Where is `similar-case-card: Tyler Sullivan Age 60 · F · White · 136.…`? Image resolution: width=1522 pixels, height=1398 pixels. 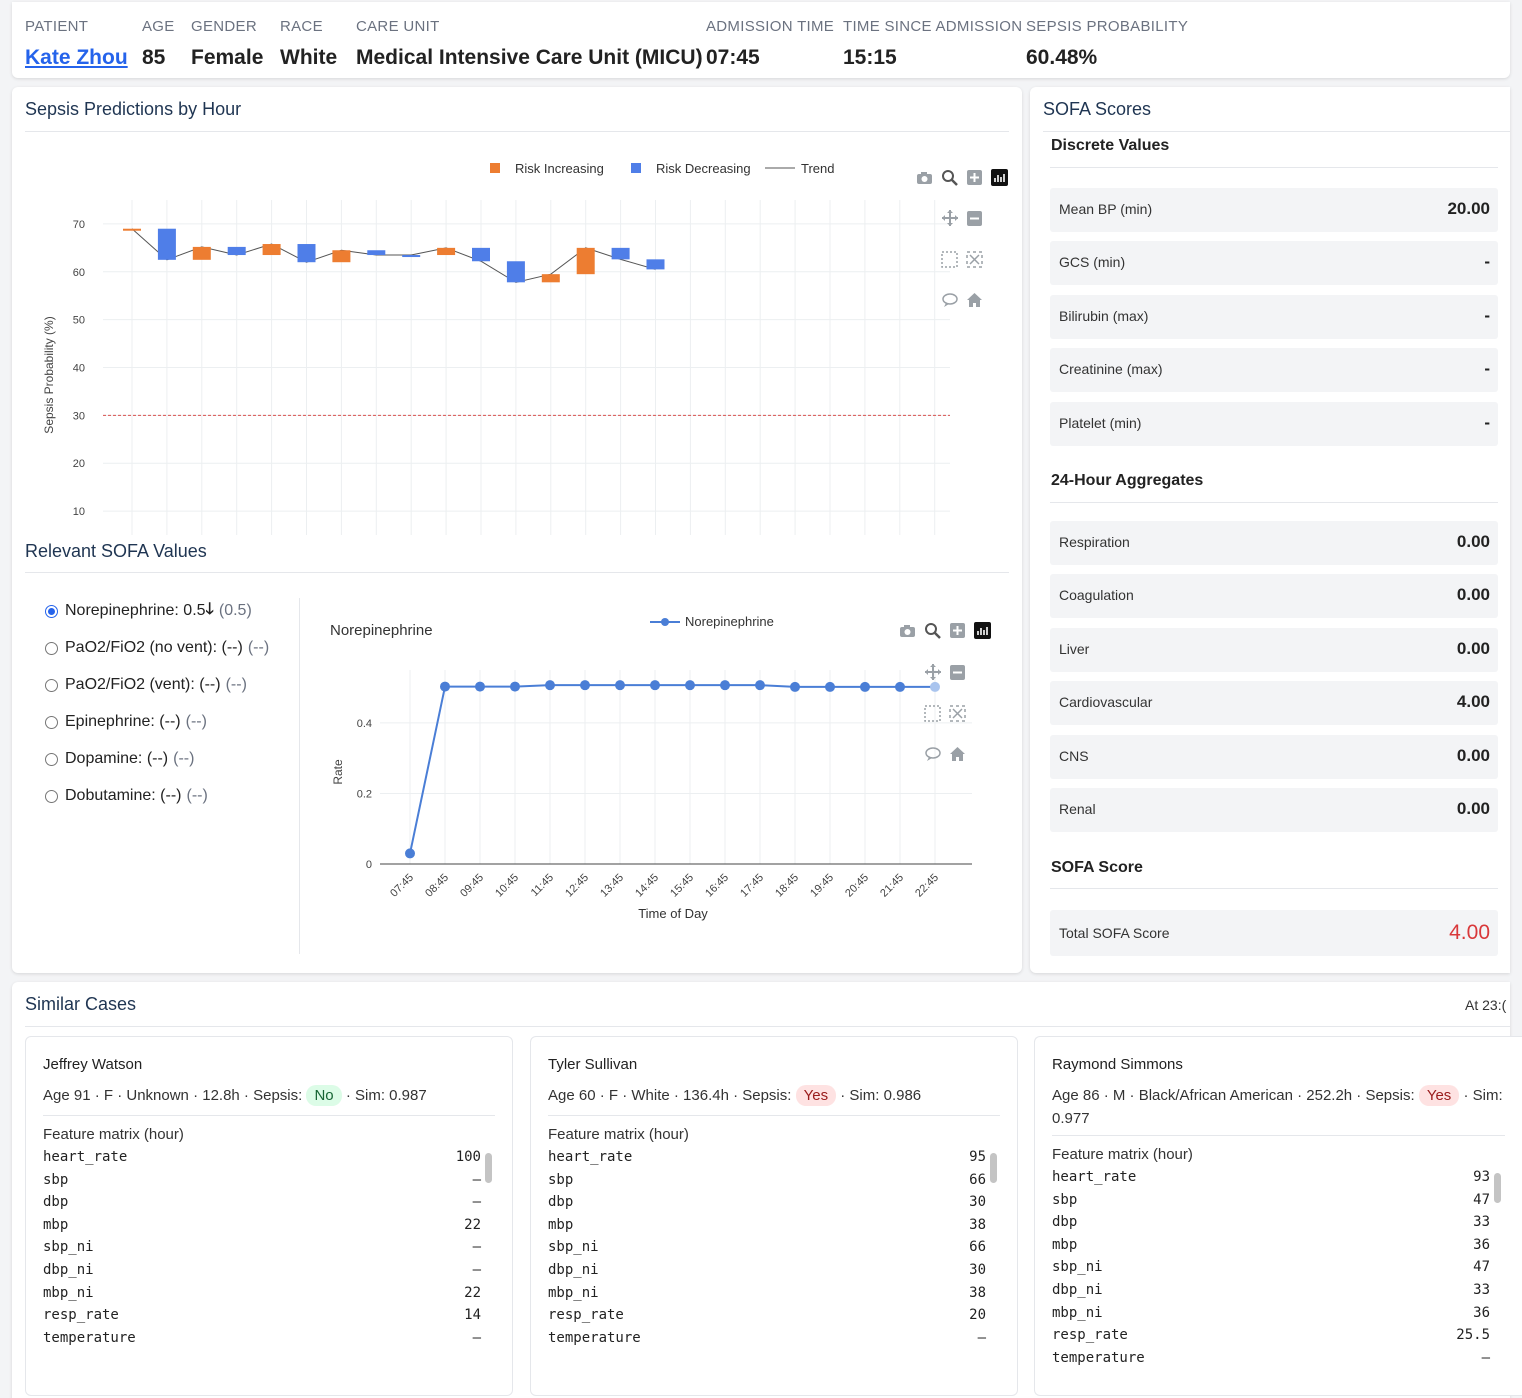 similar-case-card: Tyler Sullivan Age 60 · F · White · 136.… is located at coordinates (774, 1216).